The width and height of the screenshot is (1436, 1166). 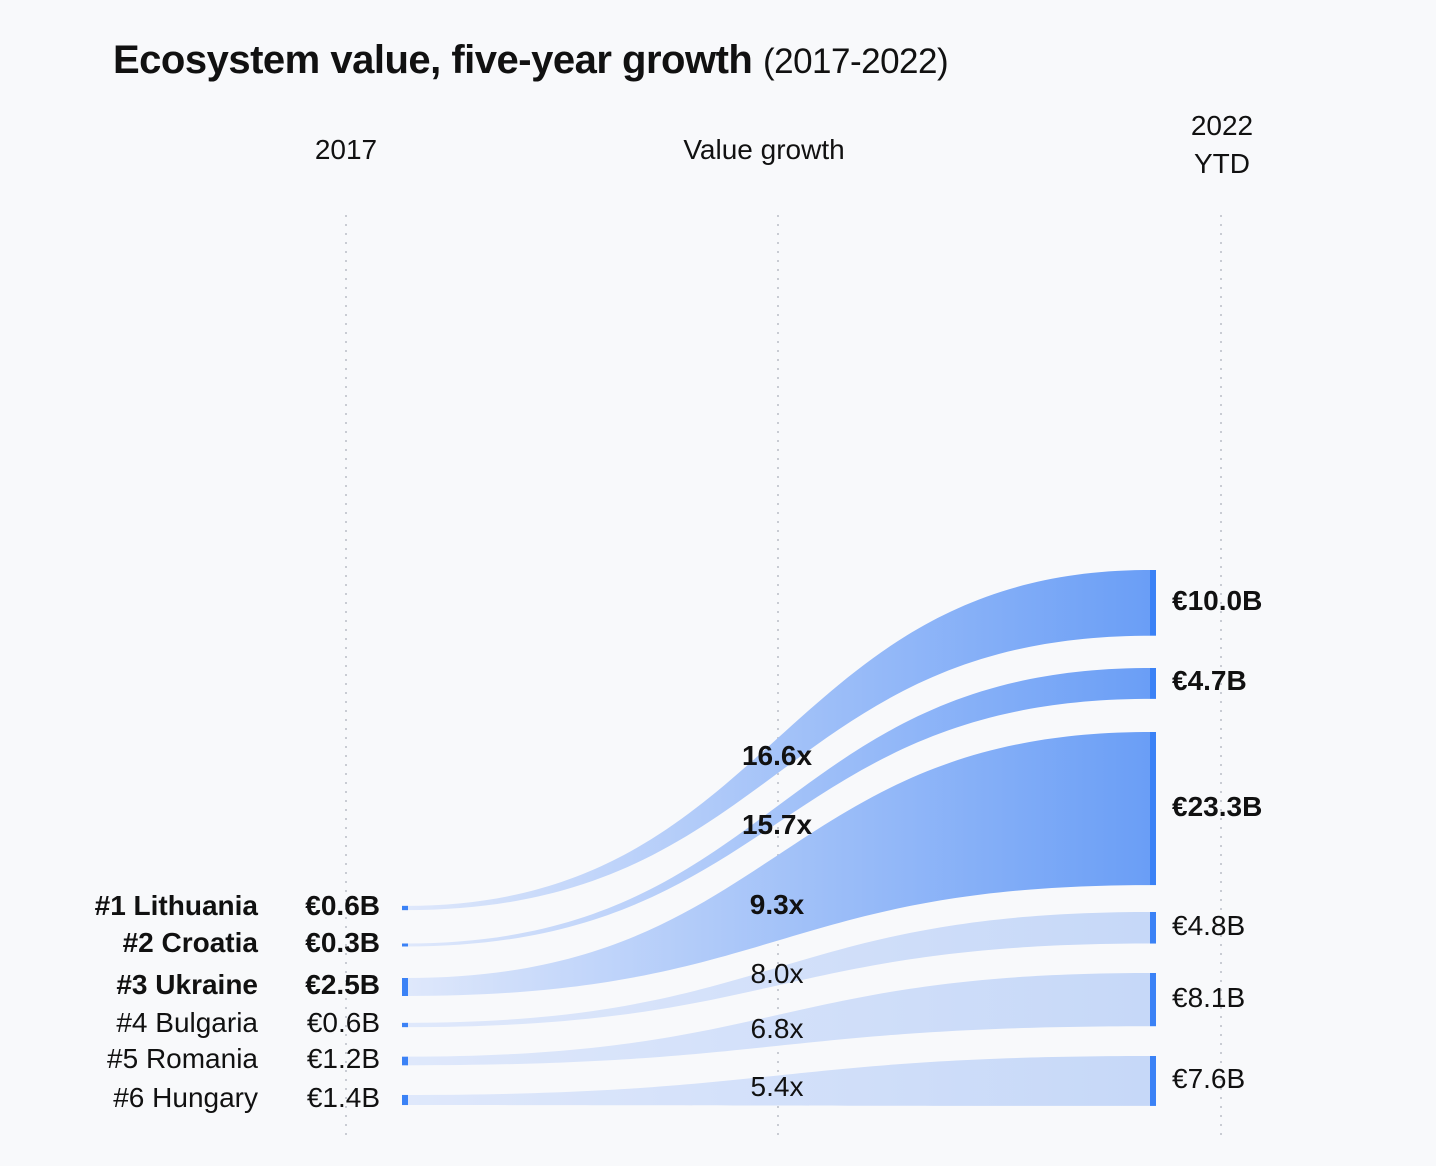 What do you see at coordinates (405, 1061) in the screenshot?
I see `bar-2017-romania` at bounding box center [405, 1061].